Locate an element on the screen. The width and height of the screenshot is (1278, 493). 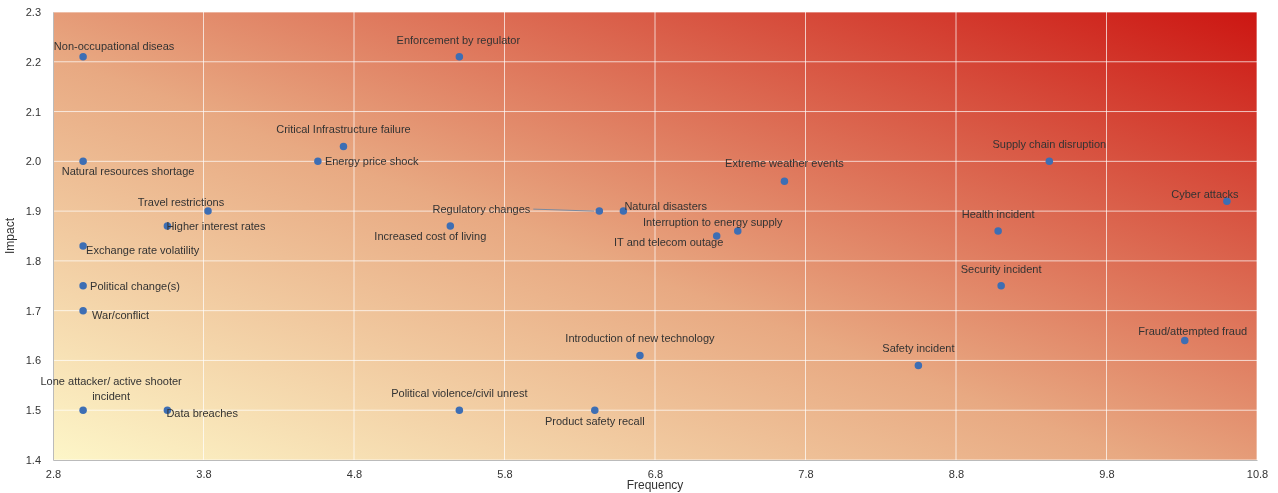
x-tick-label: 3.8 is located at coordinates (204, 473).